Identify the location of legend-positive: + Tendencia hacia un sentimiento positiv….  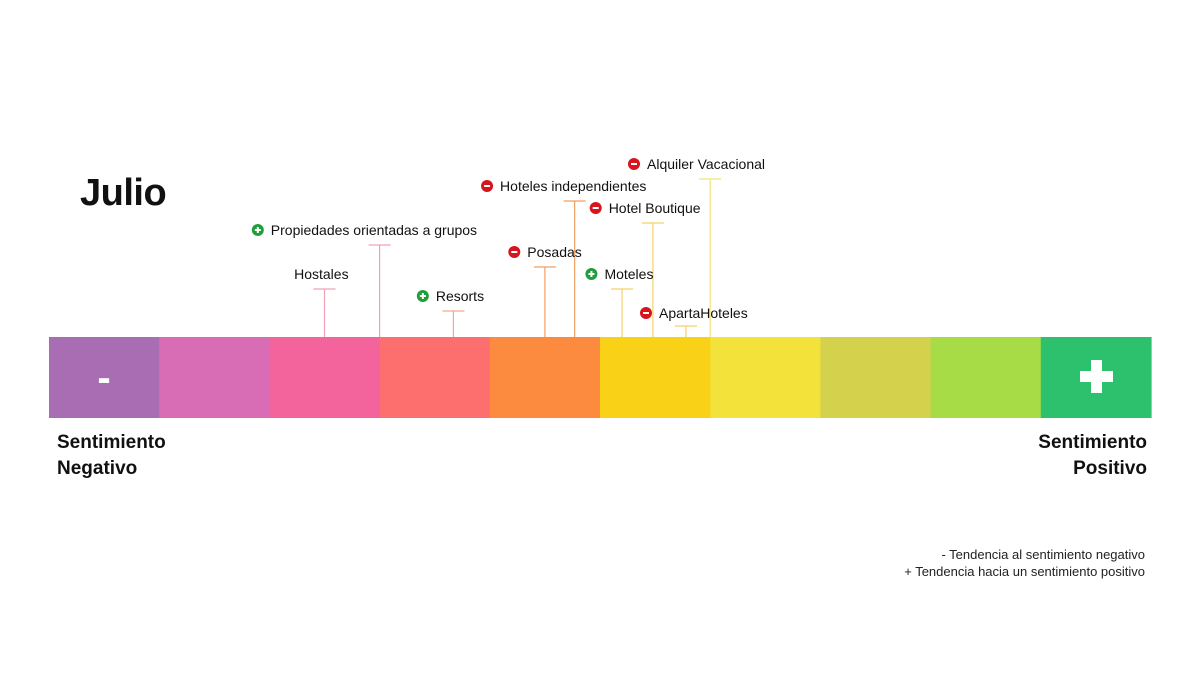
(1024, 571).